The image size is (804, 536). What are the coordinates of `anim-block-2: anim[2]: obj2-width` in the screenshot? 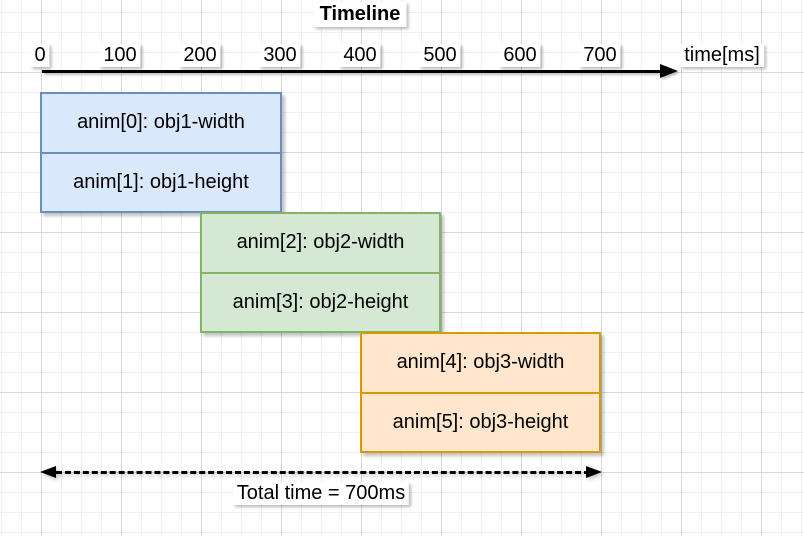 It's located at (320, 242).